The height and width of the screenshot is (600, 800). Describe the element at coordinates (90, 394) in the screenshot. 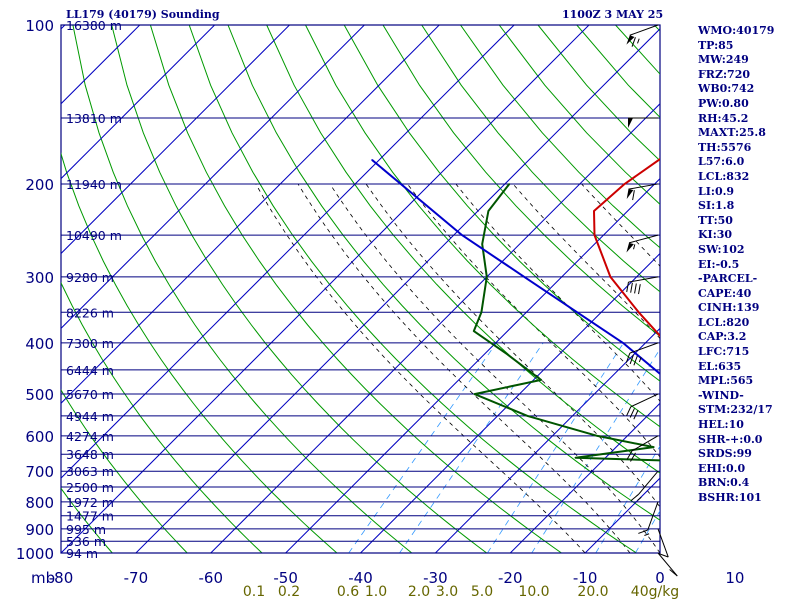

I see `height-label: 5670 m` at that location.